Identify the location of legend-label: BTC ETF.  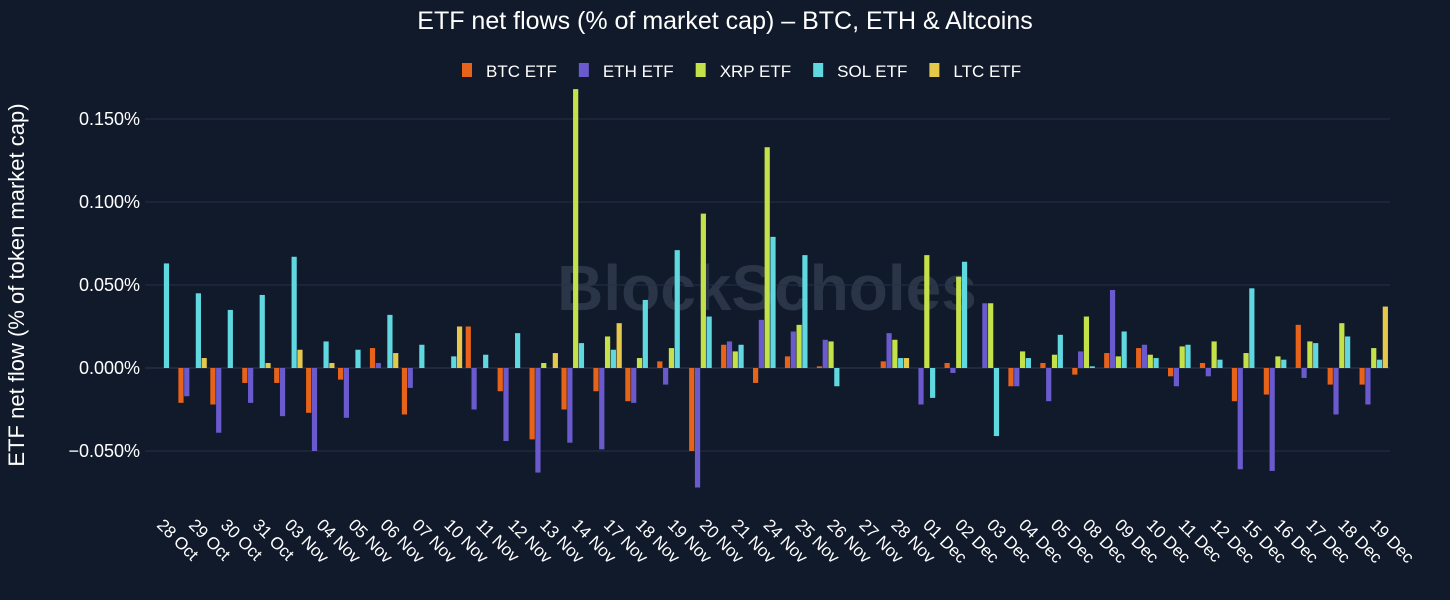
(521, 71).